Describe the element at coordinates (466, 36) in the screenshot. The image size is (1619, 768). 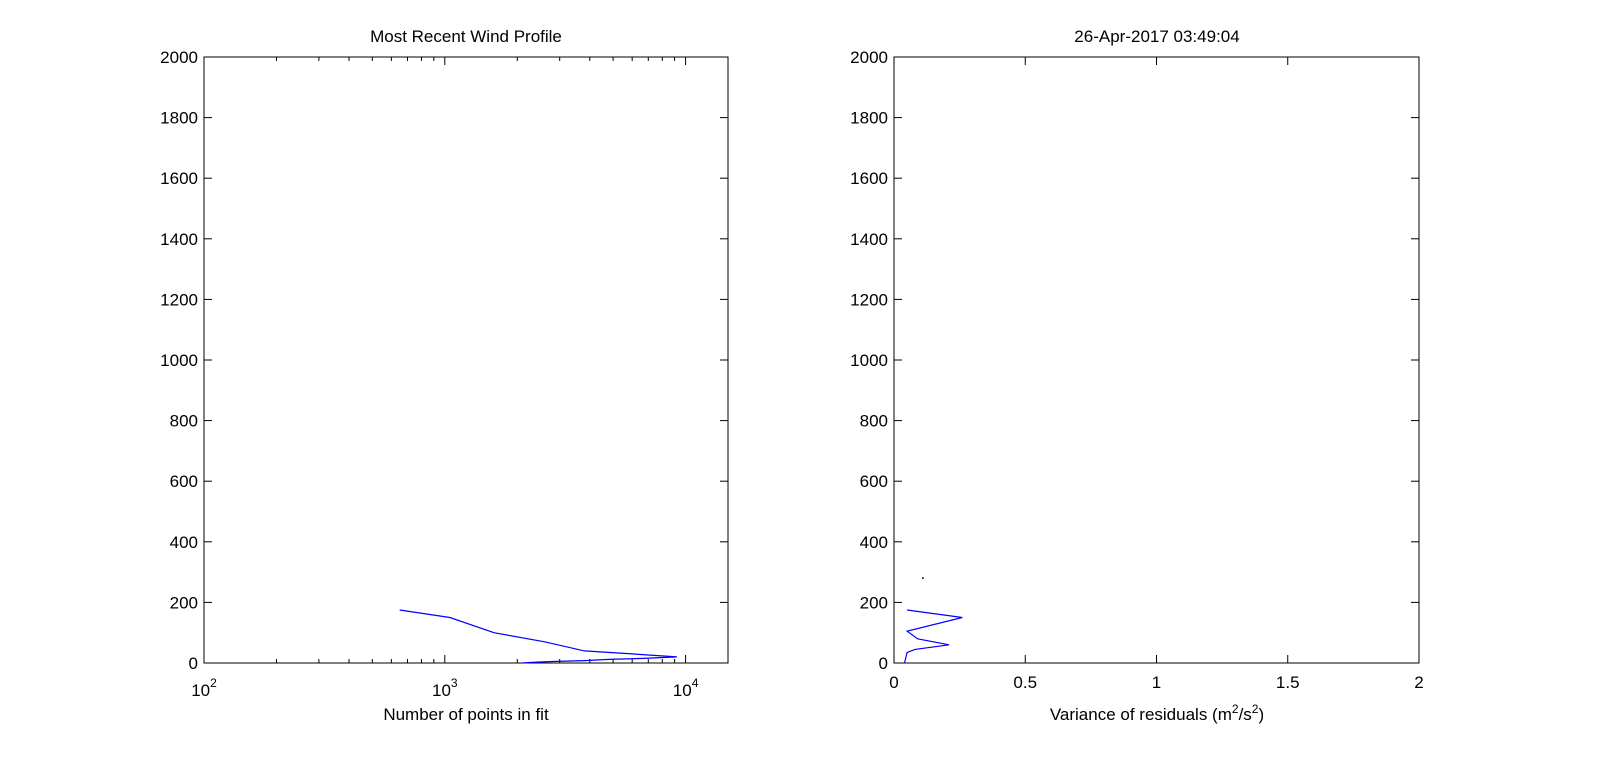
I see `chart-title: Most Recent Wind Profile` at that location.